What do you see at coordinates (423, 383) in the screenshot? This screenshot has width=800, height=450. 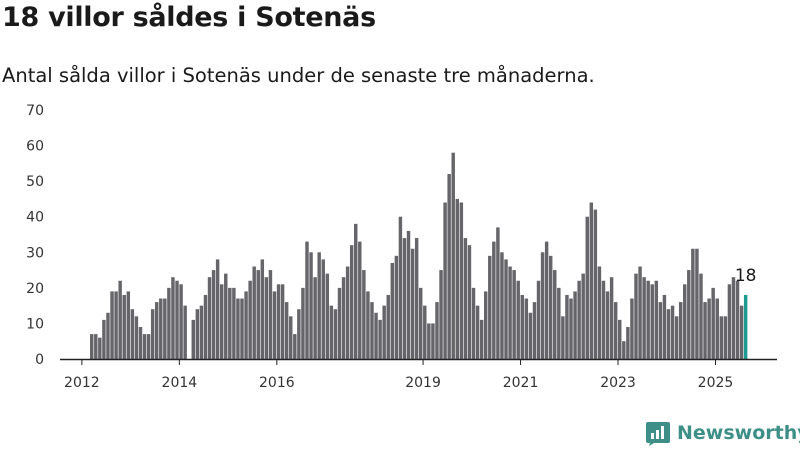 I see `x-tick-label: 2019` at bounding box center [423, 383].